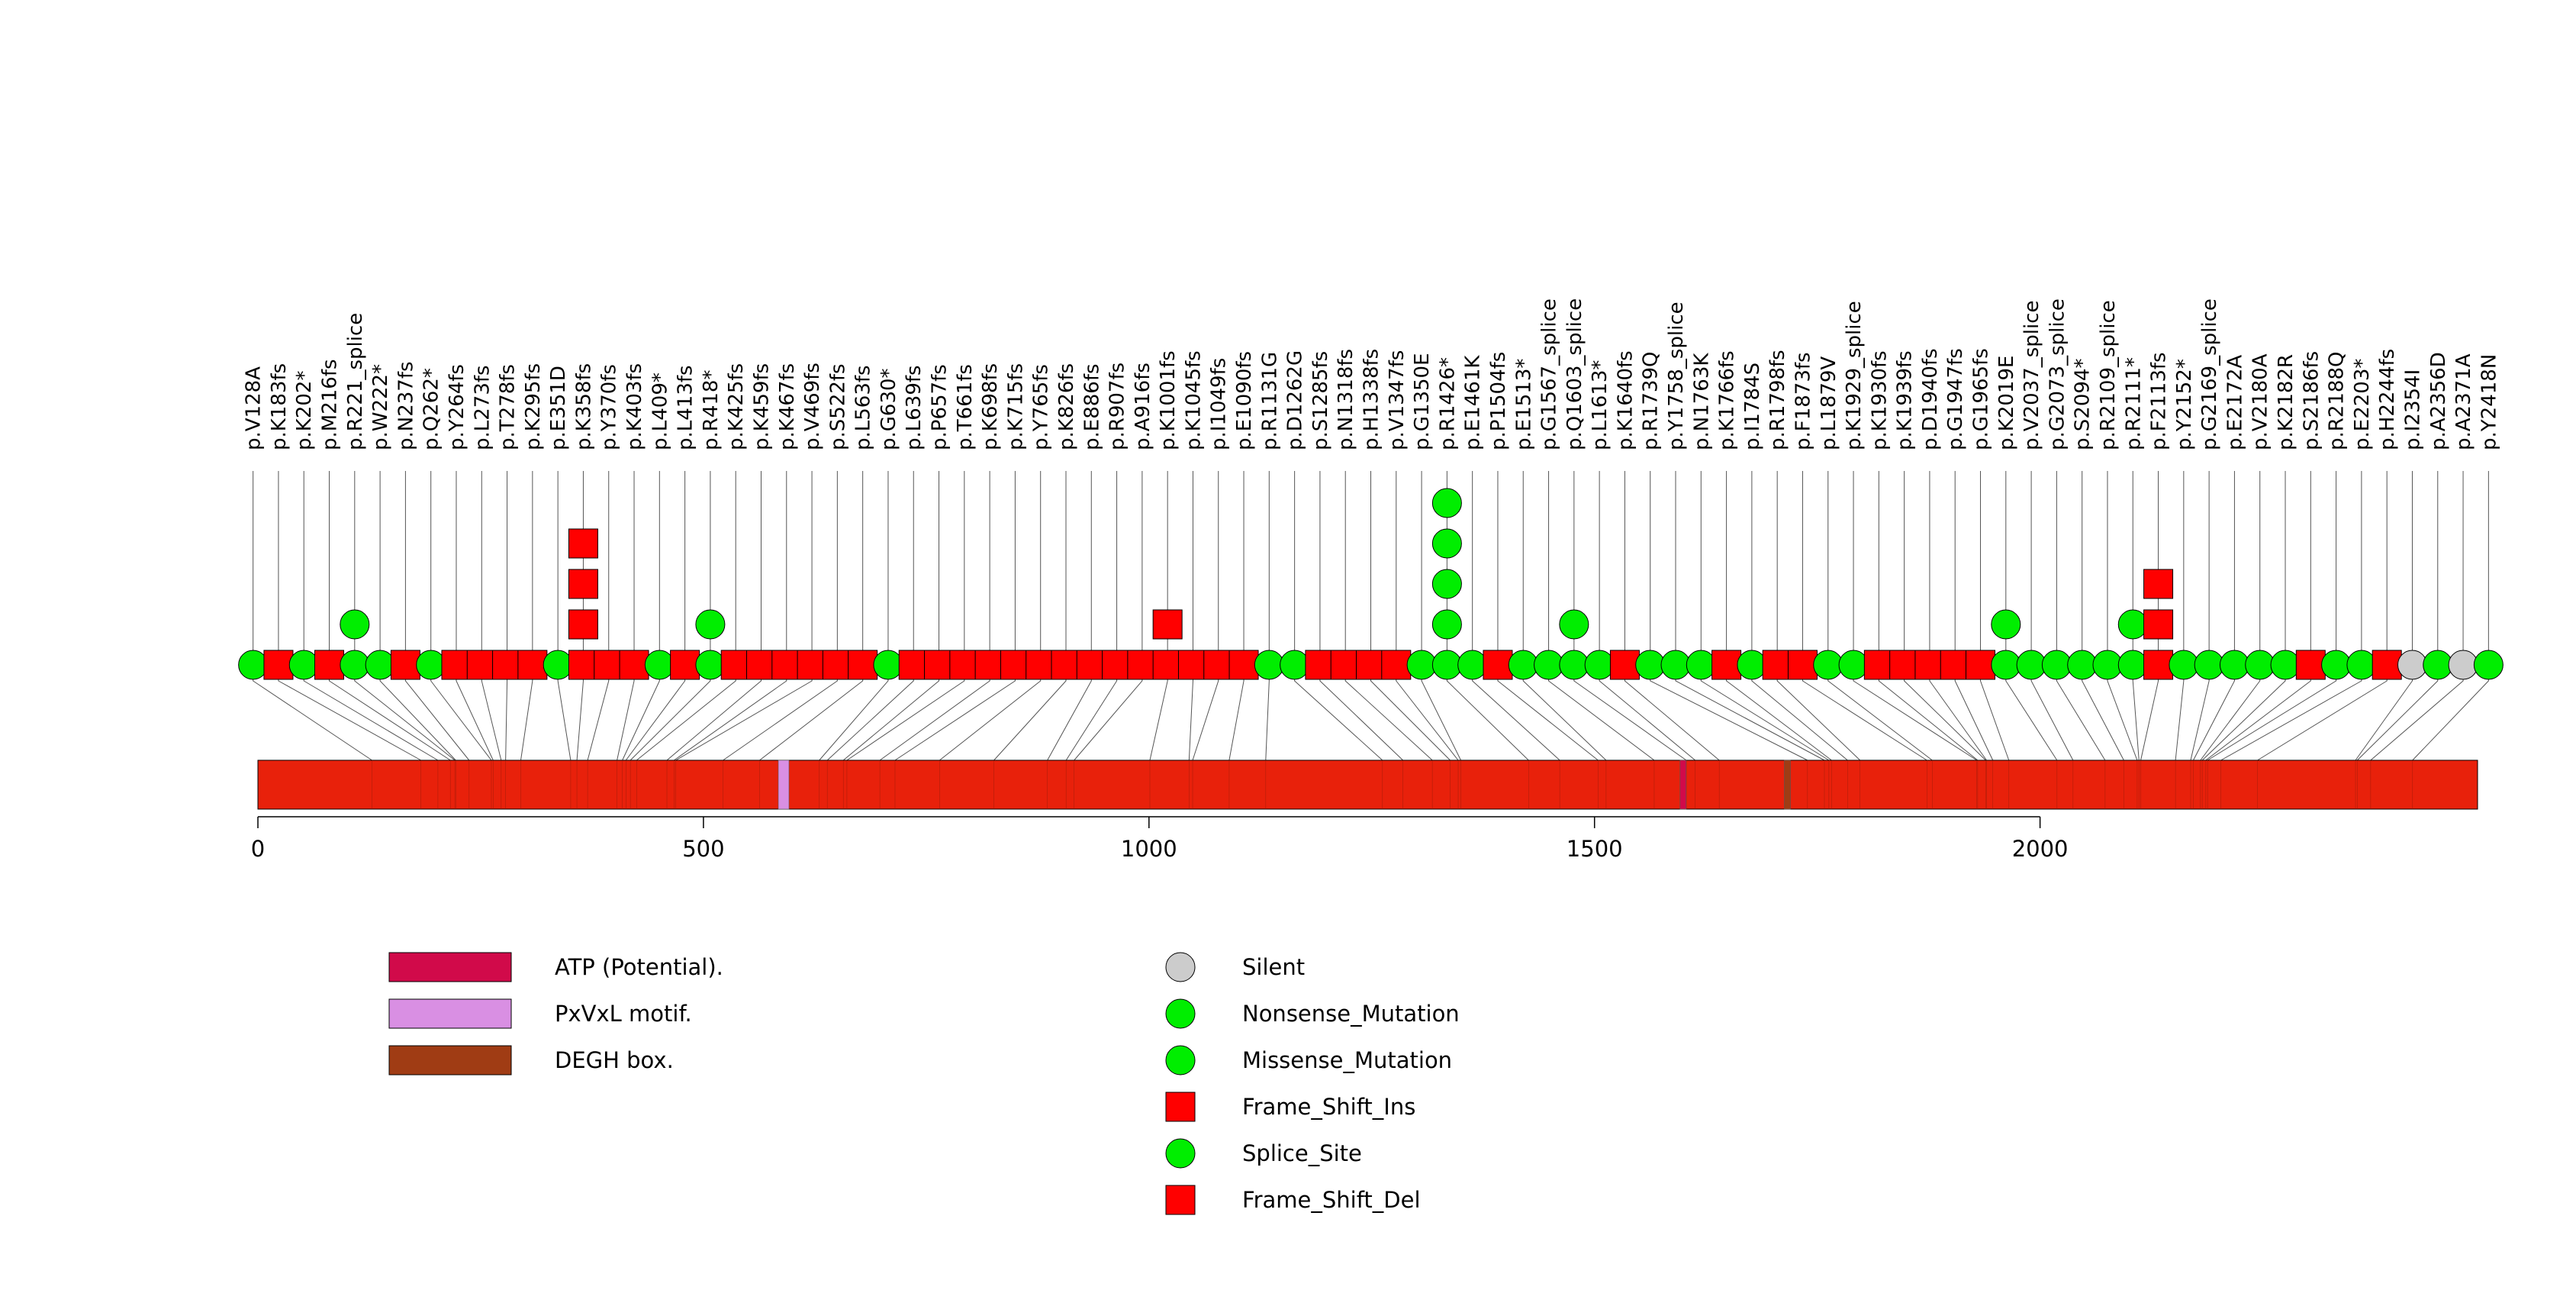 This screenshot has width=2576, height=1290. Describe the element at coordinates (507, 665) in the screenshot. I see `mutation-p-t278fs-marker` at that location.